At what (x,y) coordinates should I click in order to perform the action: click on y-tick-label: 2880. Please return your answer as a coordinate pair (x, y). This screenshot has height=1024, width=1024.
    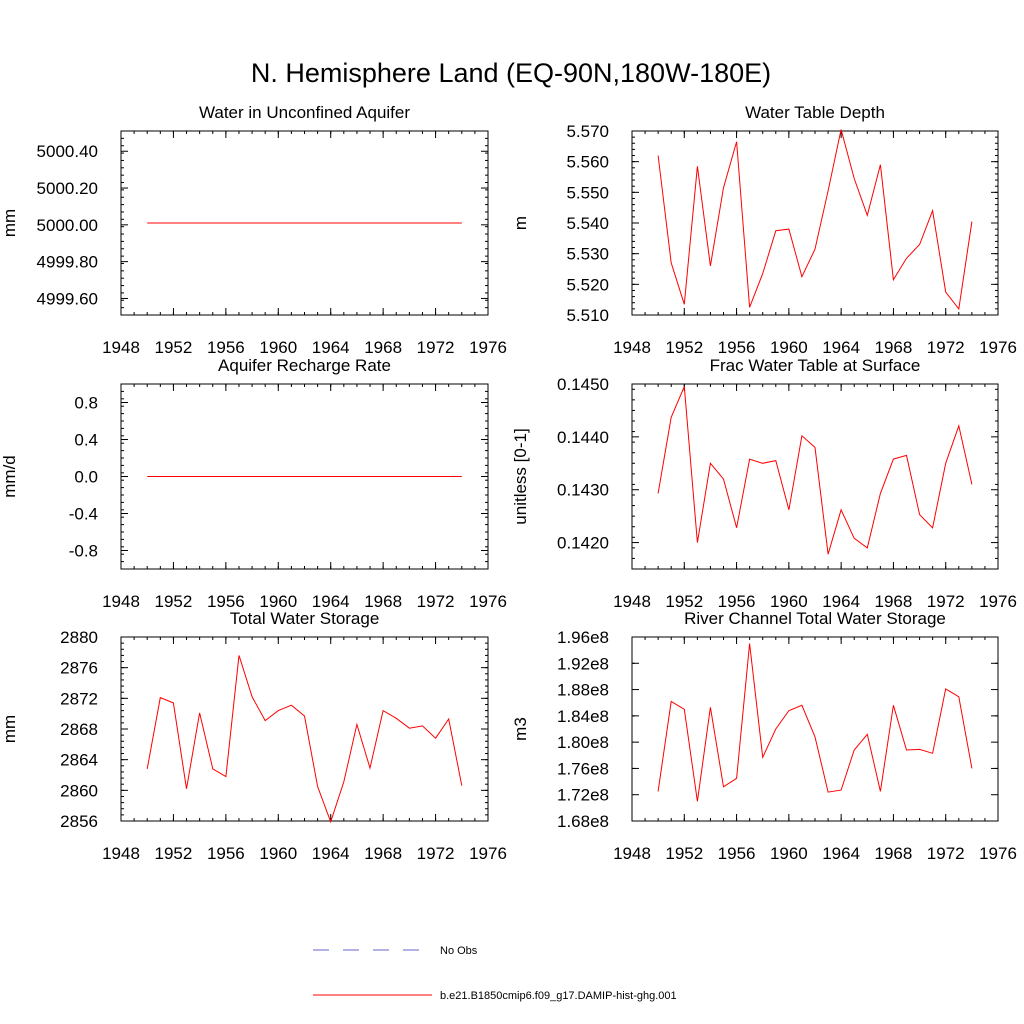
    Looking at the image, I should click on (79, 637).